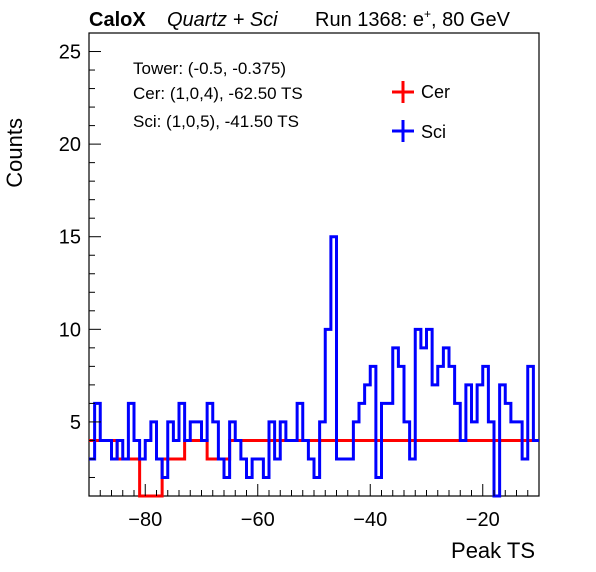  What do you see at coordinates (216, 121) in the screenshot?
I see `annotation-sci: Sci: (1,0,5), -41.50 TS` at bounding box center [216, 121].